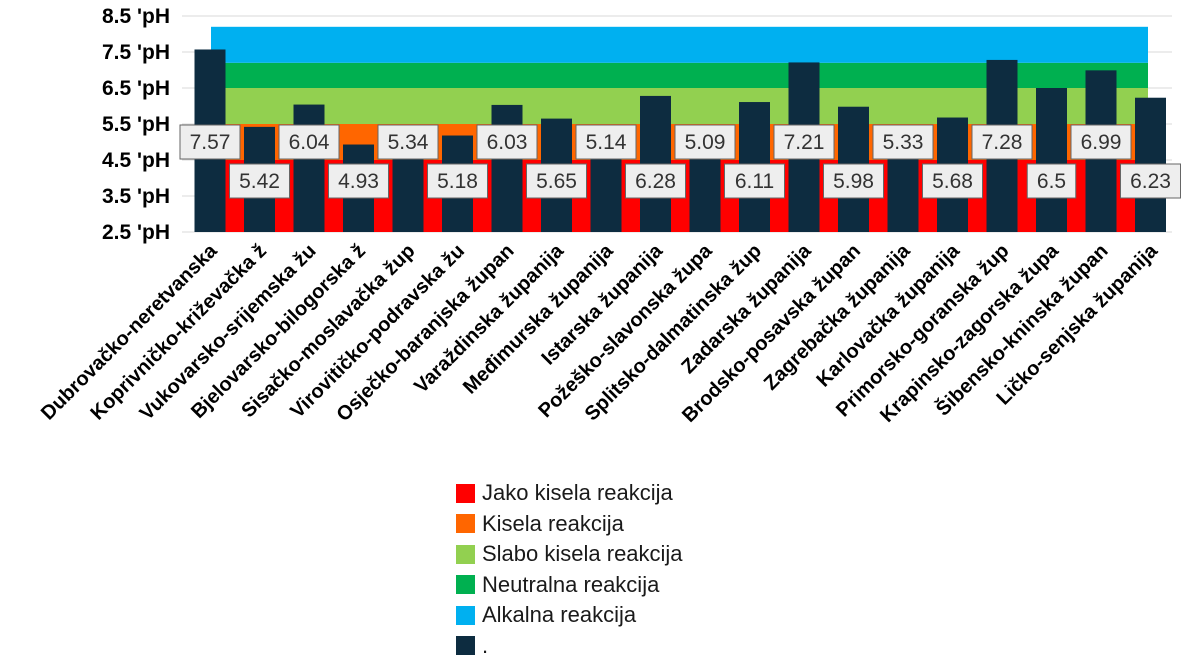 The image size is (1190, 661). What do you see at coordinates (136, 160) in the screenshot?
I see `y-tick-label-2: 4.5 'pH` at bounding box center [136, 160].